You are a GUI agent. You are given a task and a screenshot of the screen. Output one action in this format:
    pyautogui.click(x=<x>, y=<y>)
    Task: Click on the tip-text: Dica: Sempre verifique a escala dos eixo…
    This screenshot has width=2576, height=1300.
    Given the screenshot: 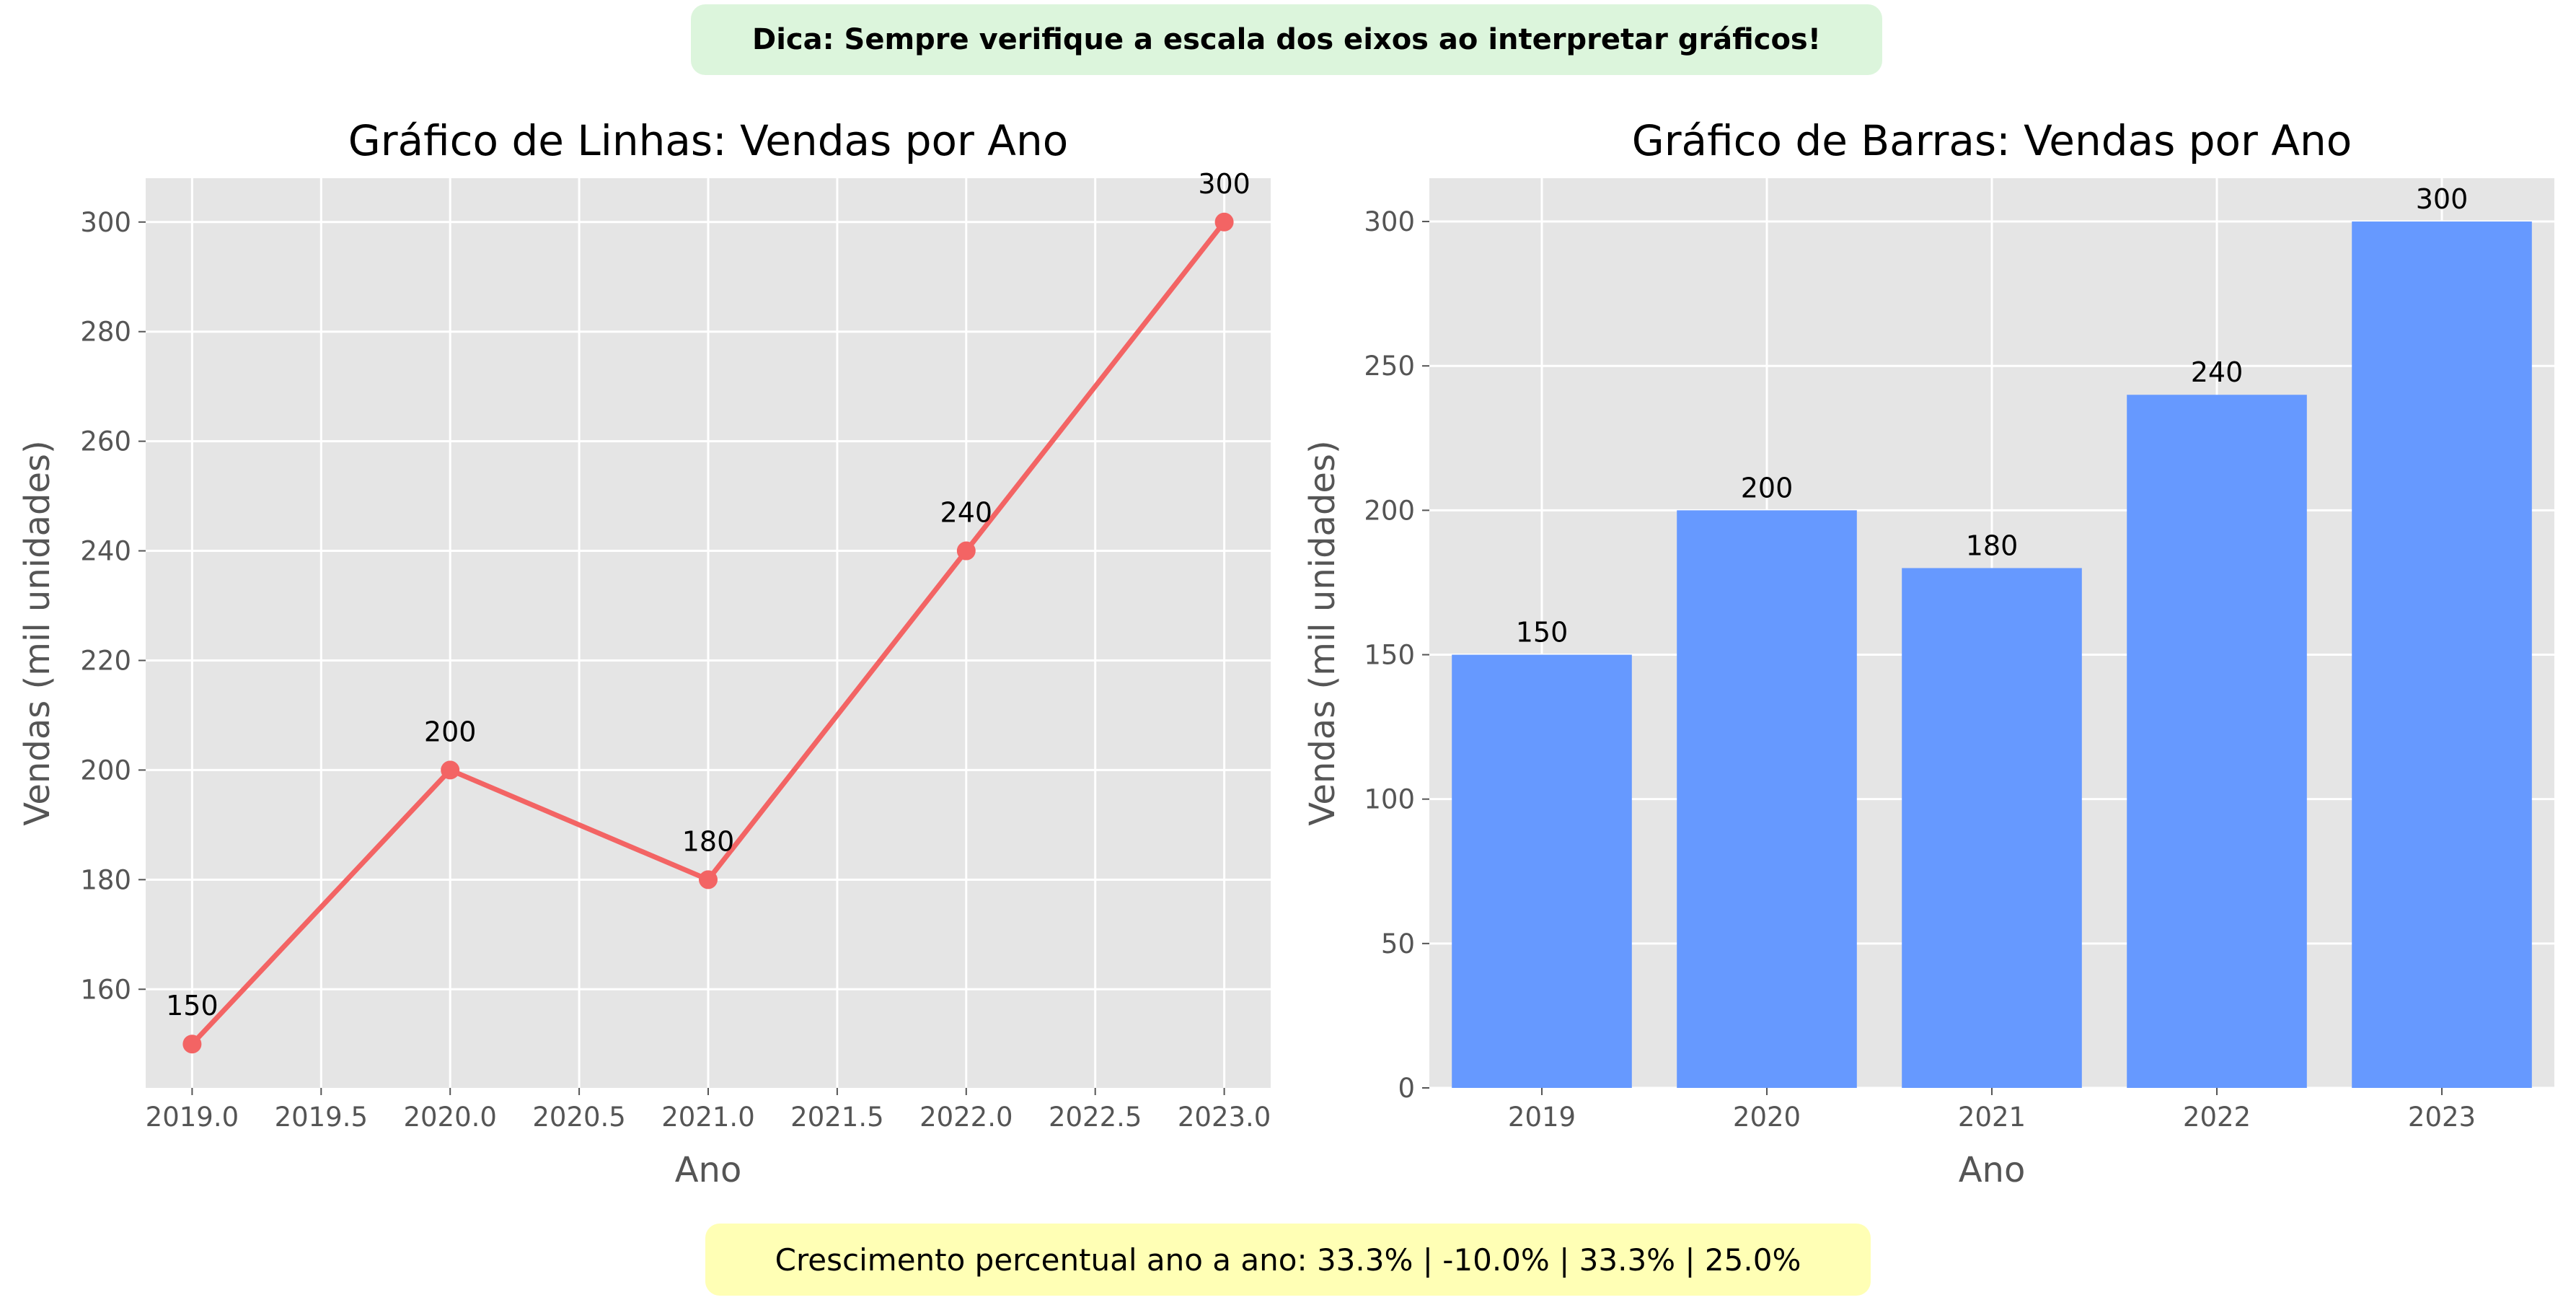 What is the action you would take?
    pyautogui.click(x=1286, y=39)
    